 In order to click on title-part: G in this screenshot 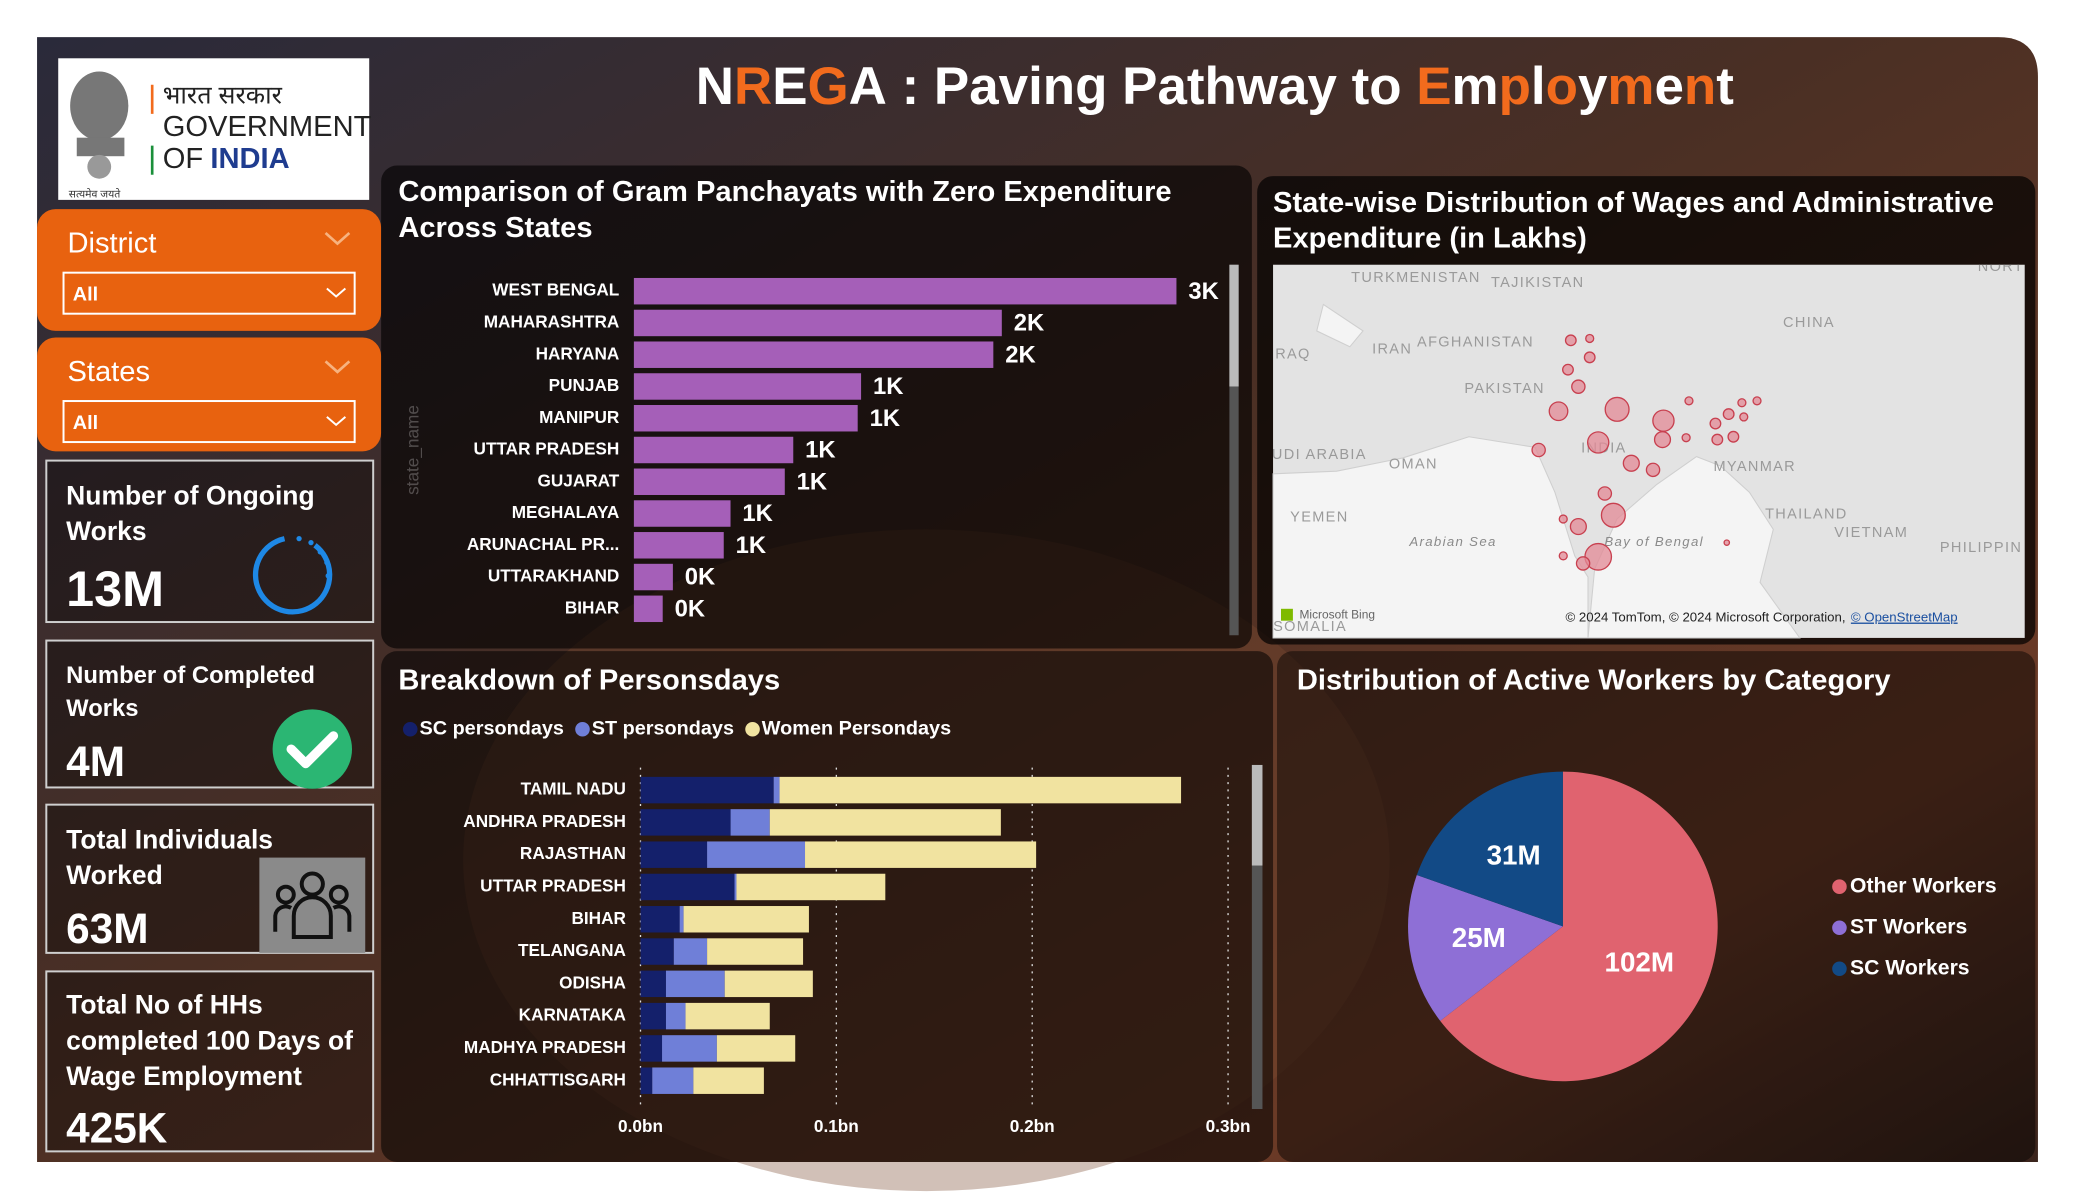, I will do `click(828, 86)`.